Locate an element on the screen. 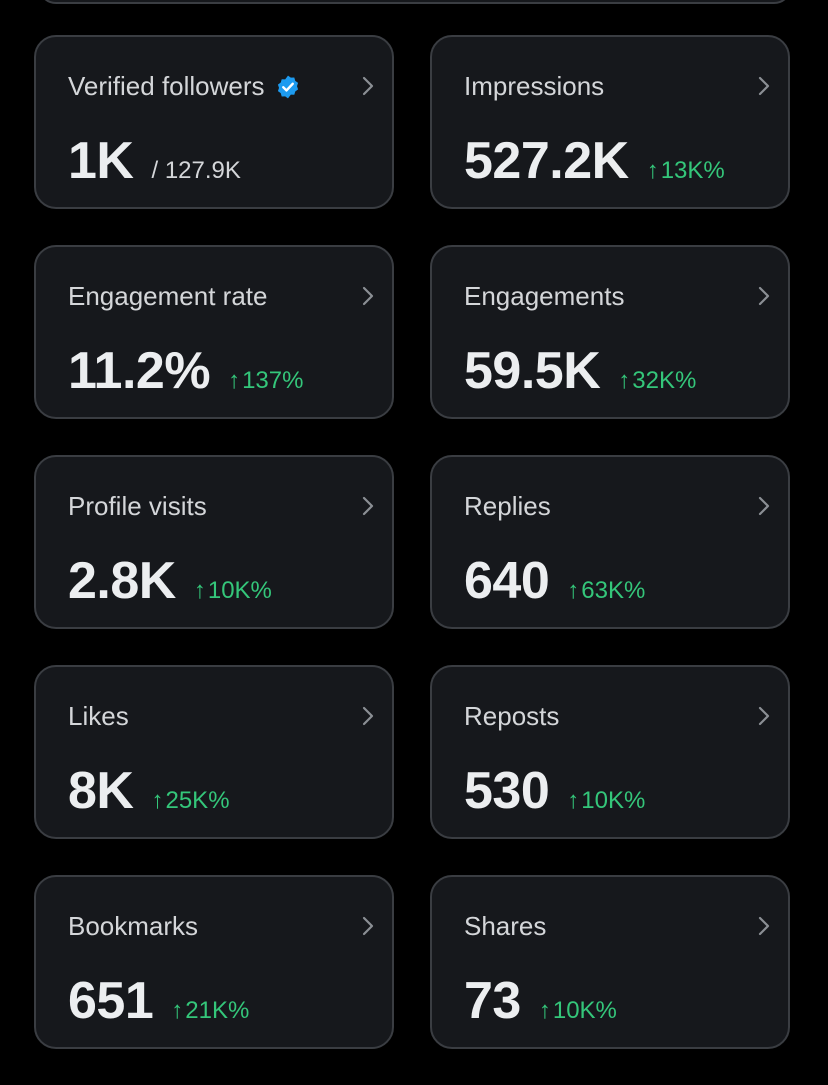 Image resolution: width=828 pixels, height=1085 pixels. metric-card-impressions: Impressions 527.2K ↑ 13K% is located at coordinates (610, 122).